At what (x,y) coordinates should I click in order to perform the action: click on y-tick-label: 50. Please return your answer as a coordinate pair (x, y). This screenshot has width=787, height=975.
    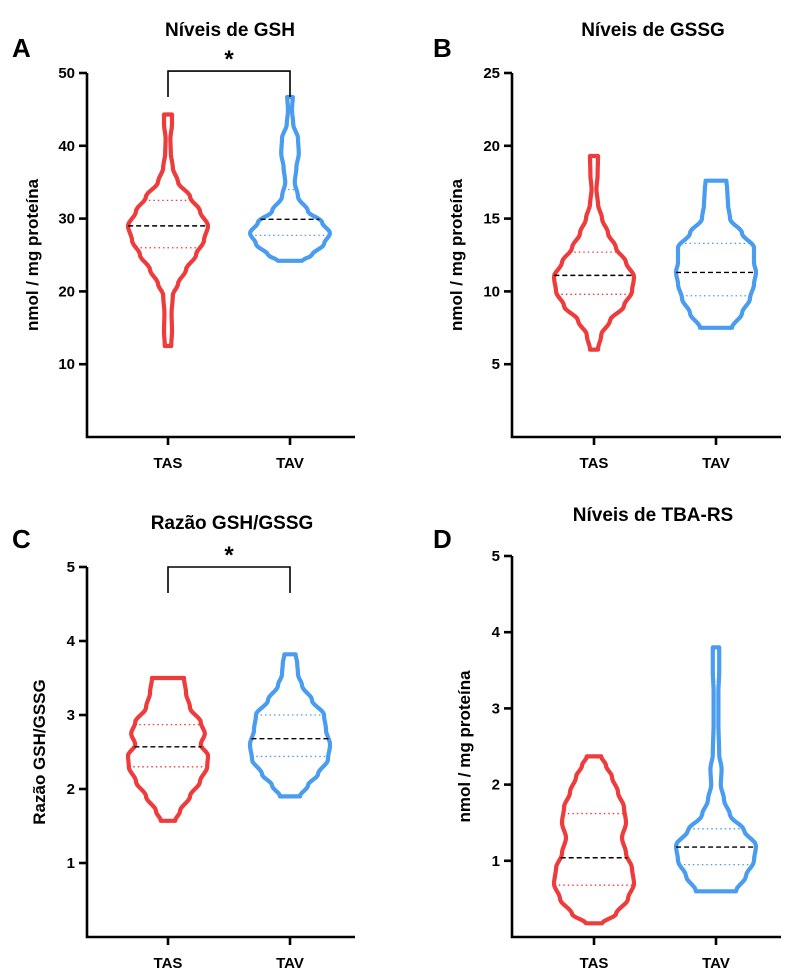
    Looking at the image, I should click on (66, 73).